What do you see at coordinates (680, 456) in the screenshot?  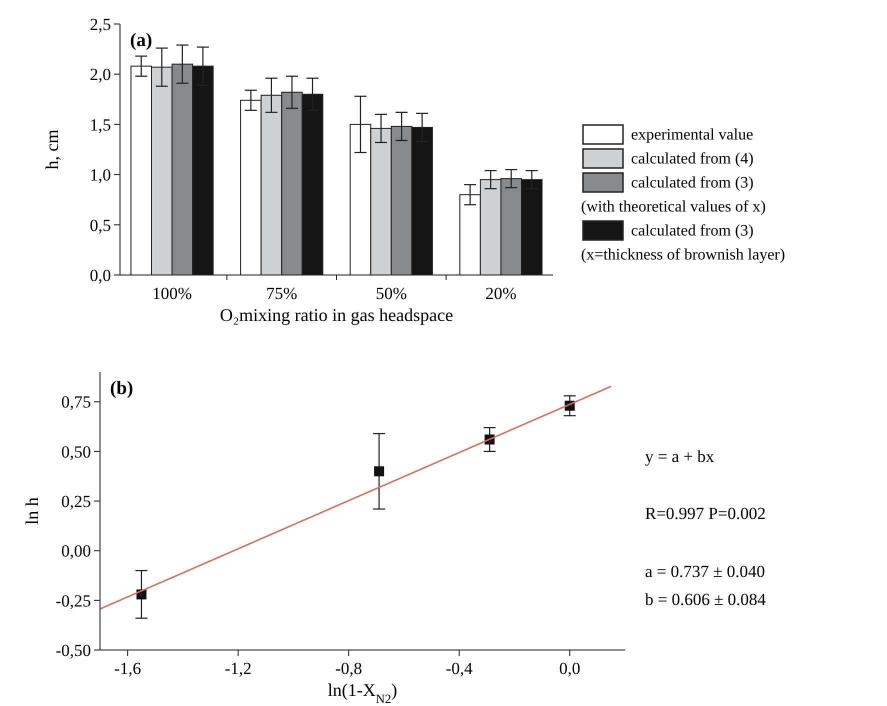 I see `text: y = a + bx` at bounding box center [680, 456].